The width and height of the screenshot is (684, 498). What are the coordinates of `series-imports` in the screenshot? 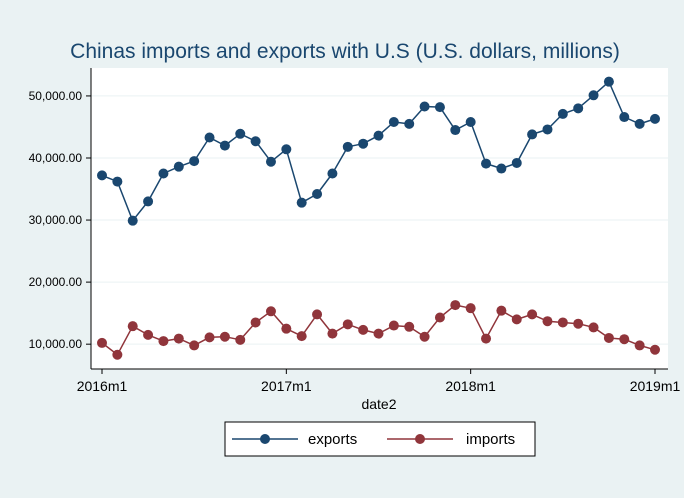 It's located at (378, 330).